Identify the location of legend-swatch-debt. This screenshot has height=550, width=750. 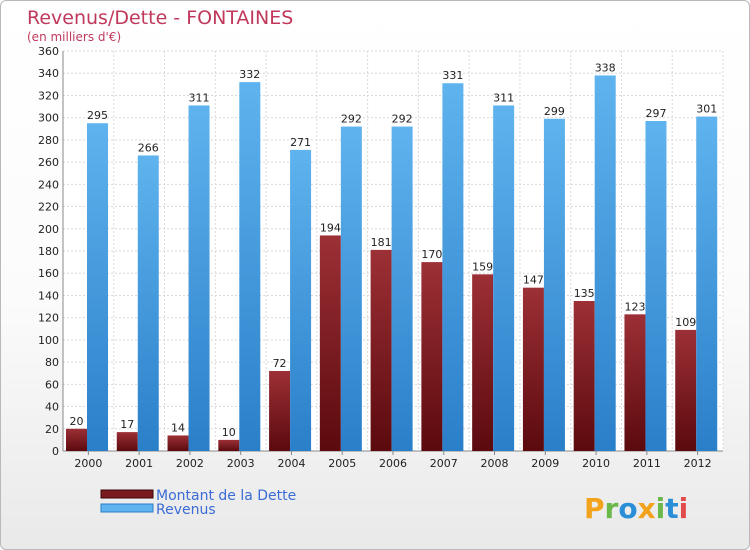
(127, 494).